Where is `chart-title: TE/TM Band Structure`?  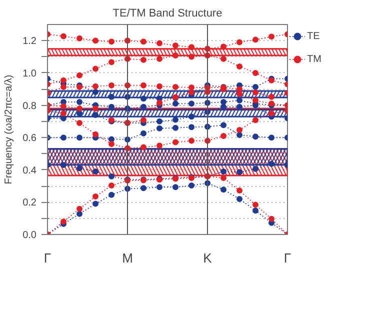 chart-title: TE/TM Band Structure is located at coordinates (167, 14).